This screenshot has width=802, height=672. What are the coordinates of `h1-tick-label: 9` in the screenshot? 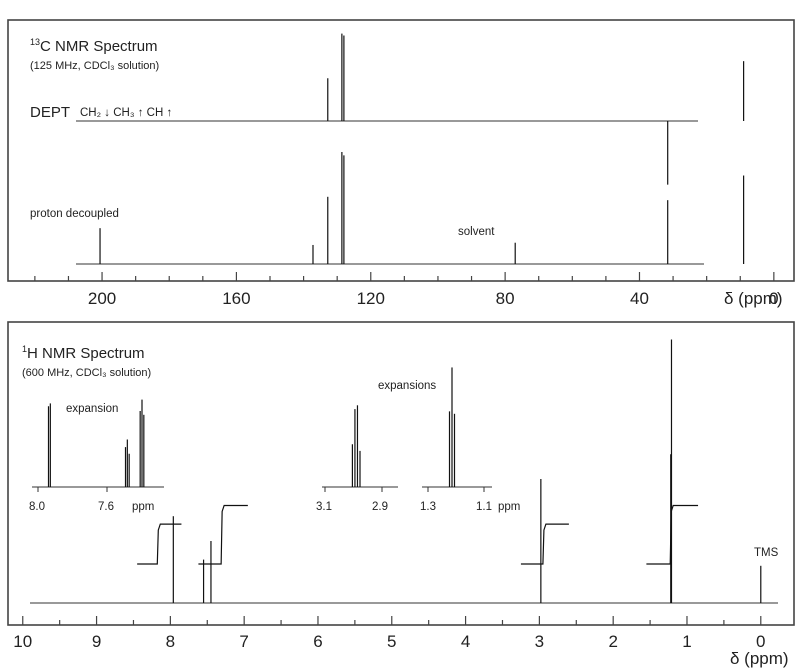 It's located at (96, 641).